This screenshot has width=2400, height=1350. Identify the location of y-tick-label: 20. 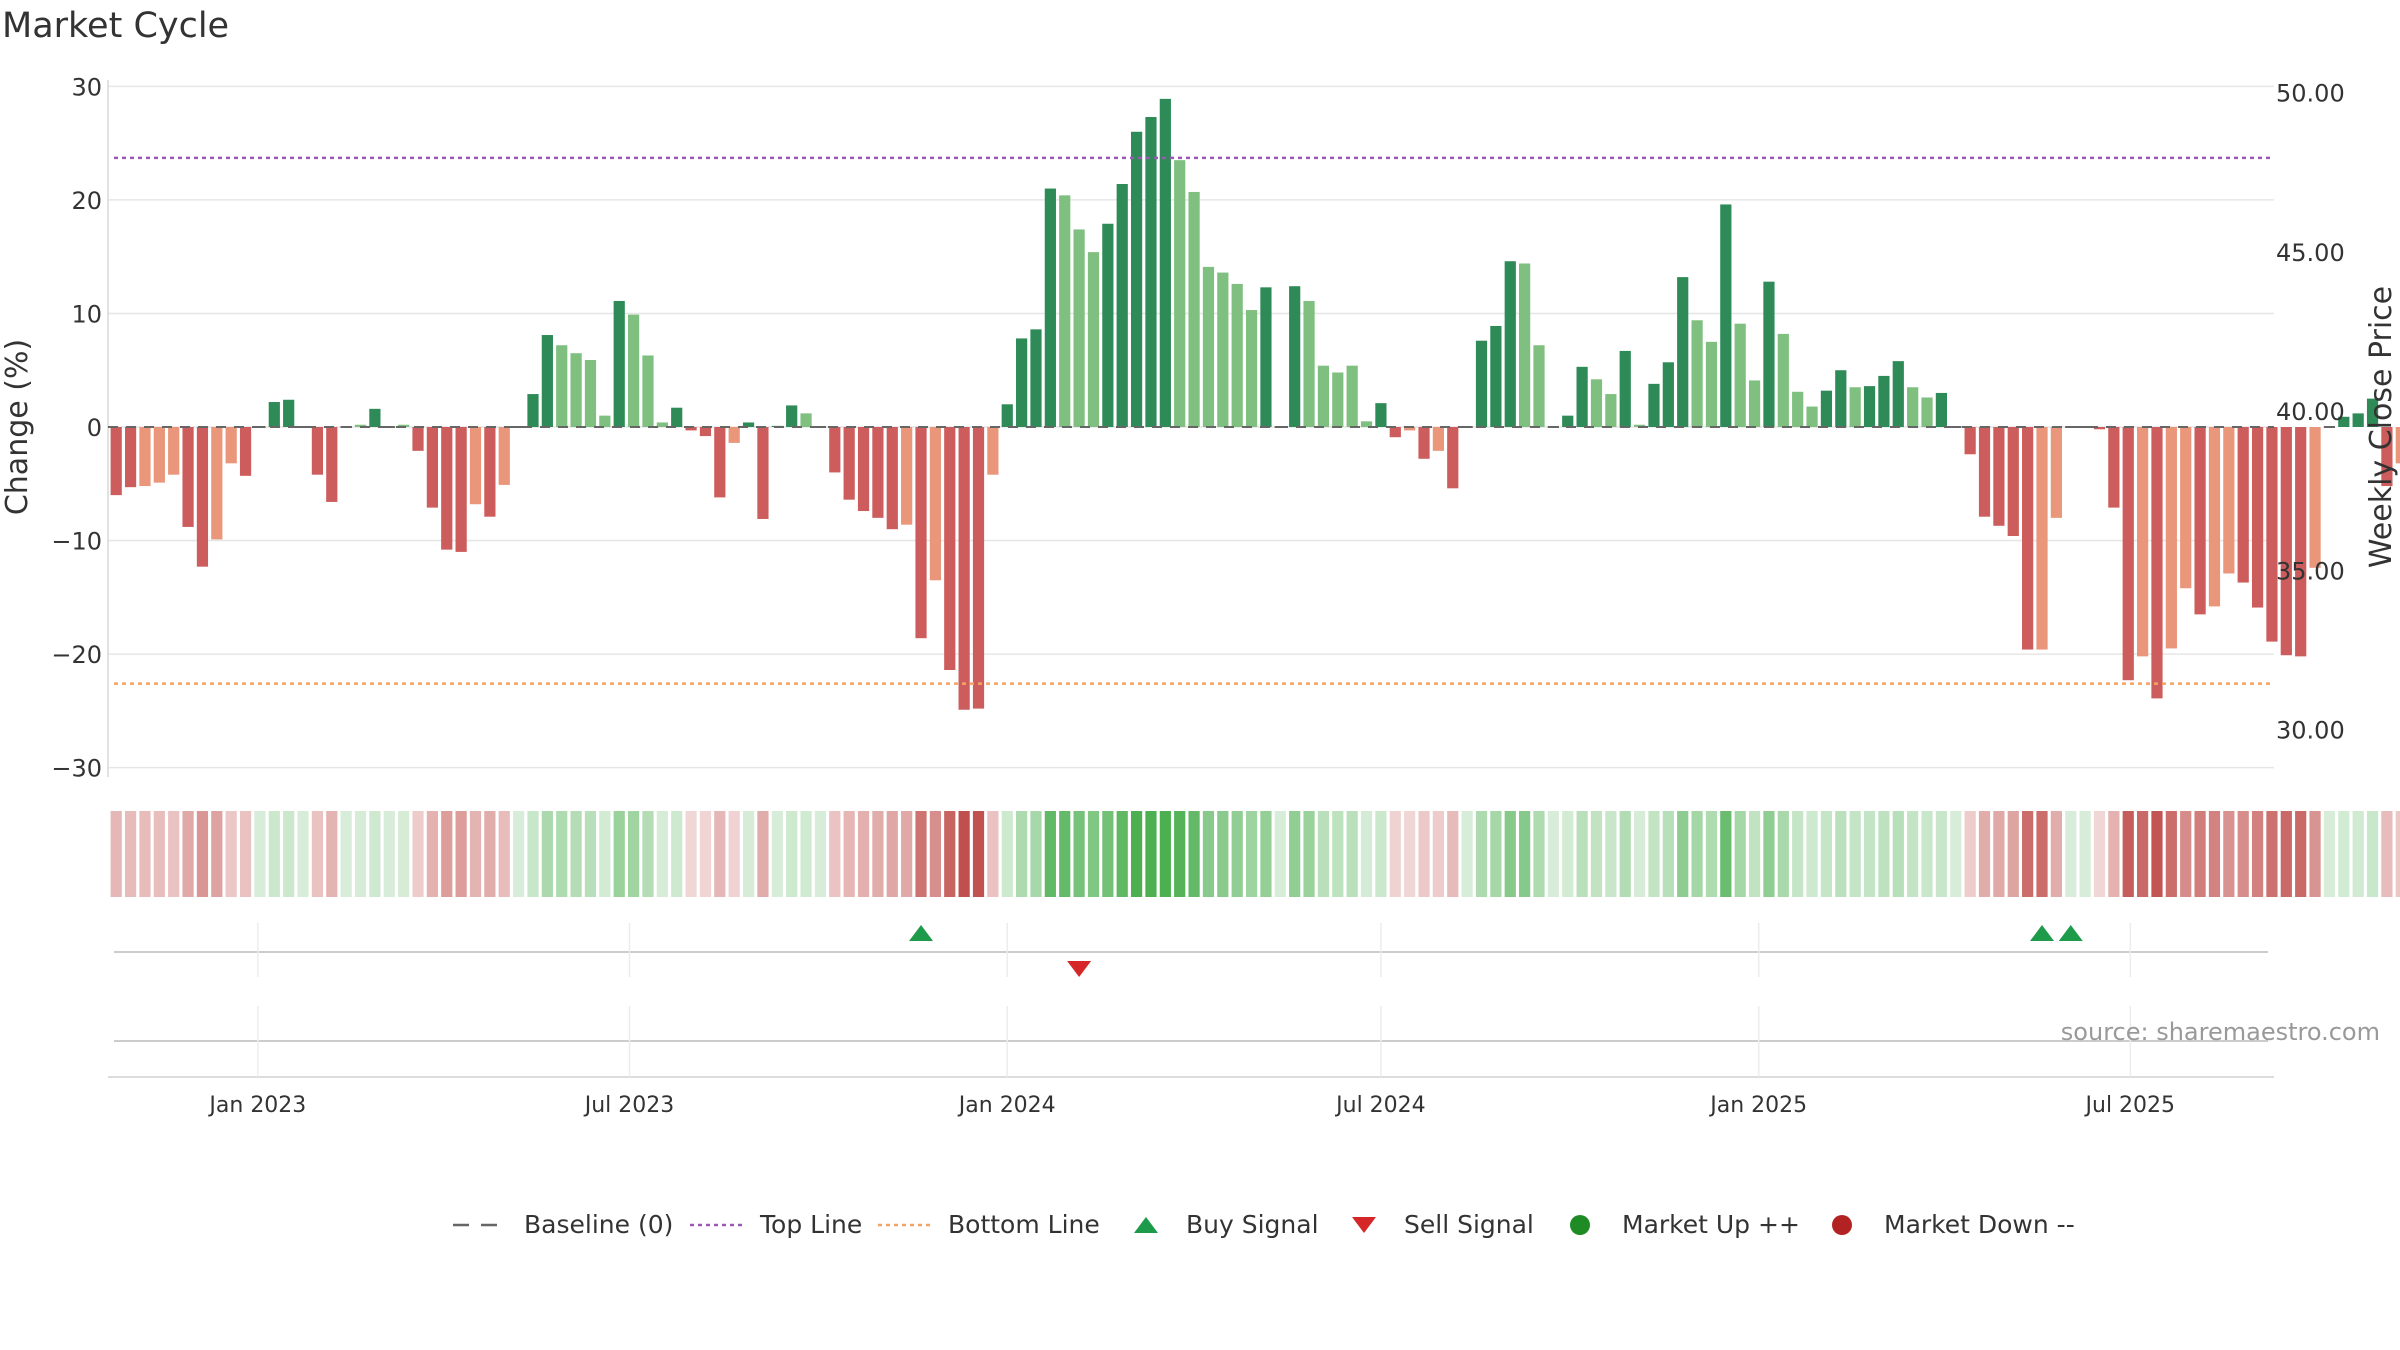
(86, 201).